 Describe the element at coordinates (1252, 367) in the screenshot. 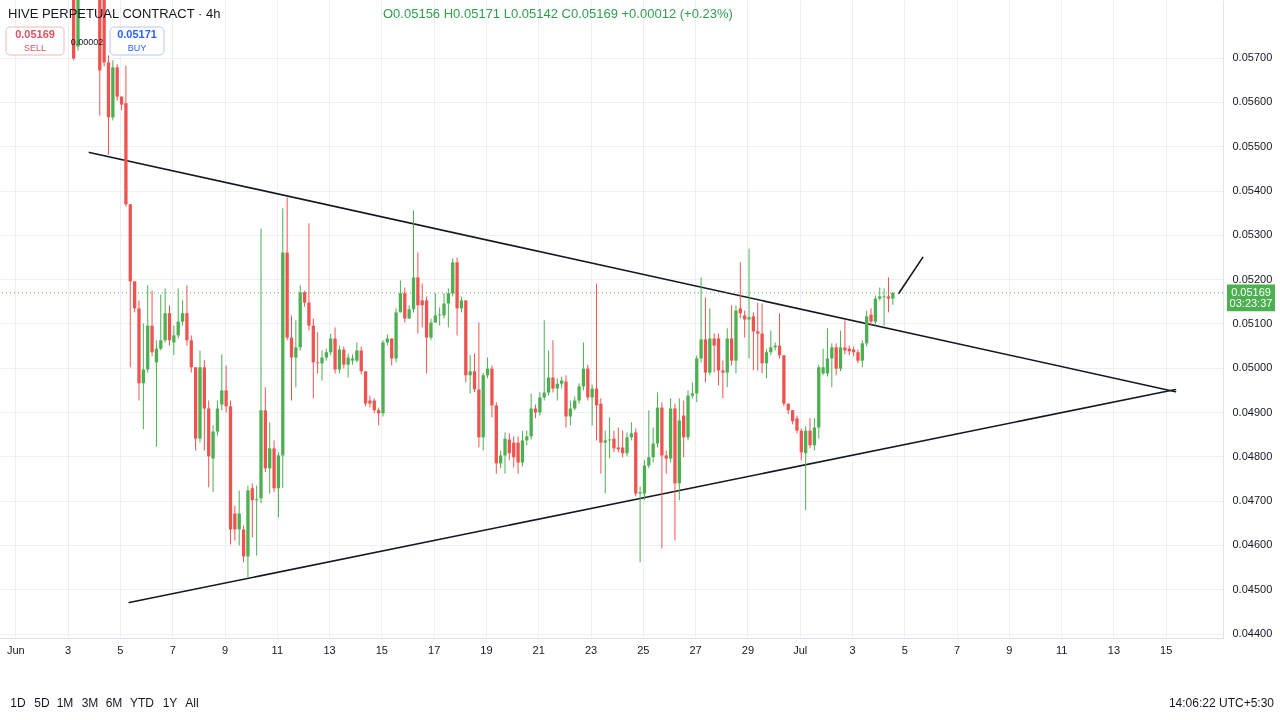

I see `y-tick-label: 0.05000` at that location.